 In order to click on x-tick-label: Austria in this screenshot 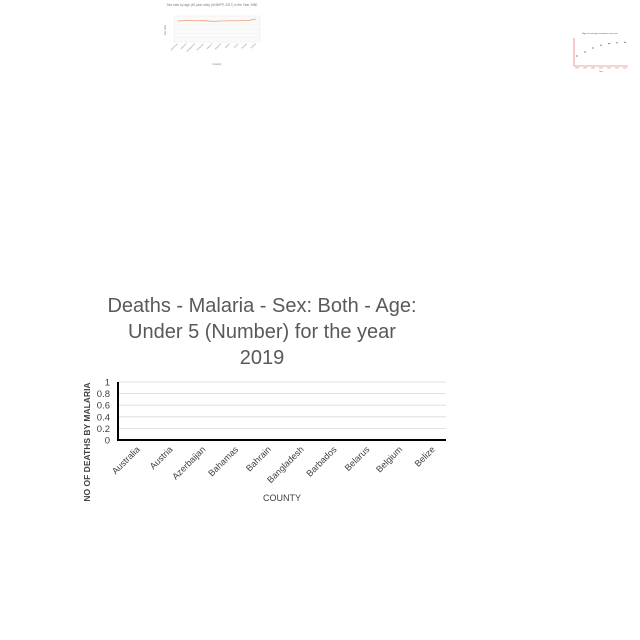, I will do `click(161, 457)`.